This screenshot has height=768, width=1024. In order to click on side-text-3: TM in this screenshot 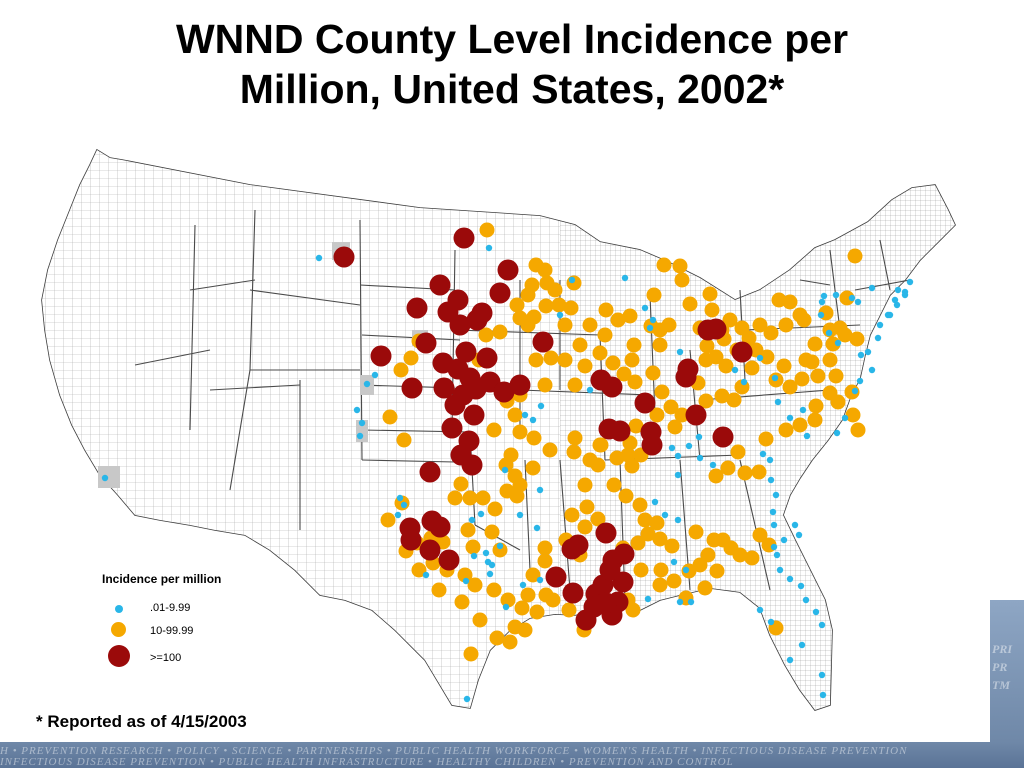, I will do `click(1001, 685)`.